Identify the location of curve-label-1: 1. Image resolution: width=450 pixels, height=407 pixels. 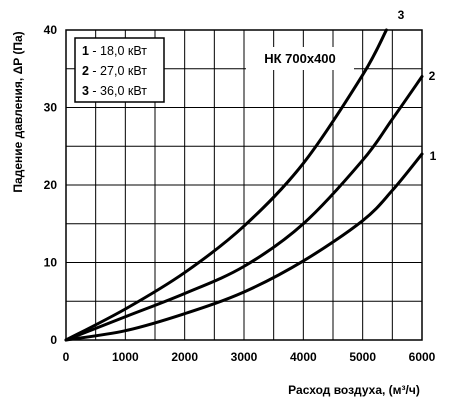
(433, 156).